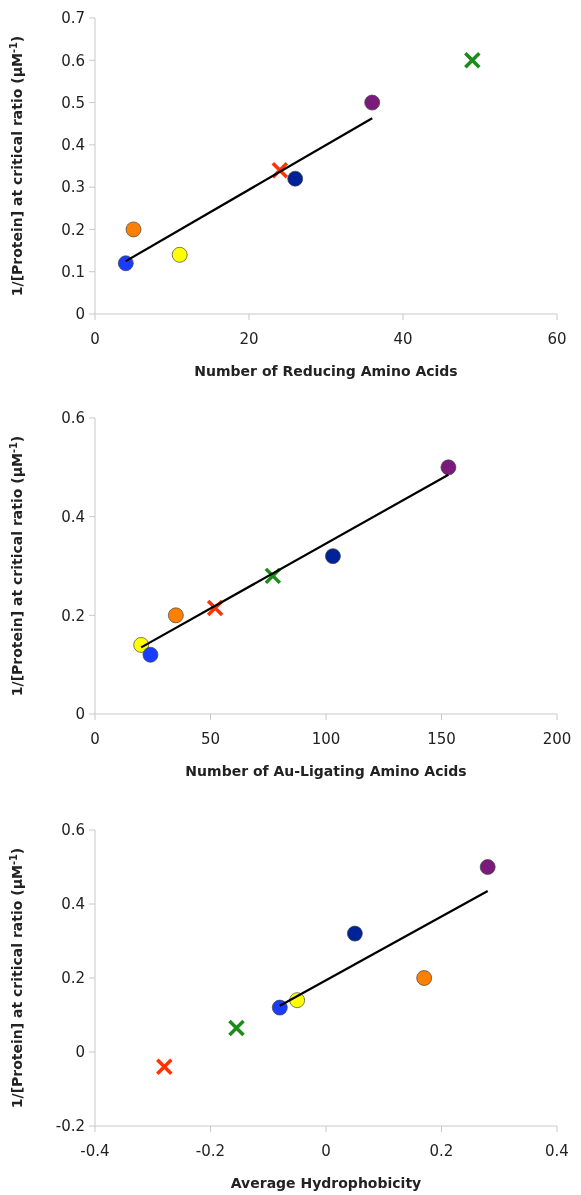 The image size is (581, 1195). I want to click on x-tick-label: 40, so click(403, 339).